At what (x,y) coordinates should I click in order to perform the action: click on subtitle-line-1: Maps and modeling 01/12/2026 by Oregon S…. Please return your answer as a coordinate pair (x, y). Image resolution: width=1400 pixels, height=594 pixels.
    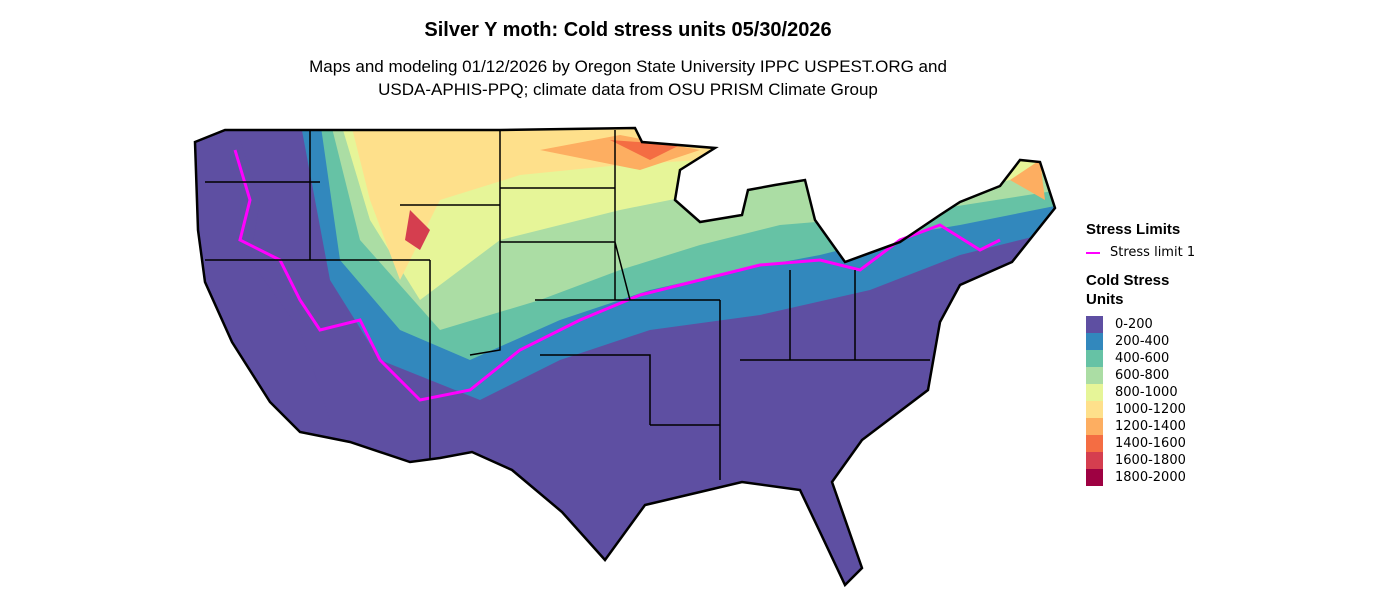
    Looking at the image, I should click on (628, 66).